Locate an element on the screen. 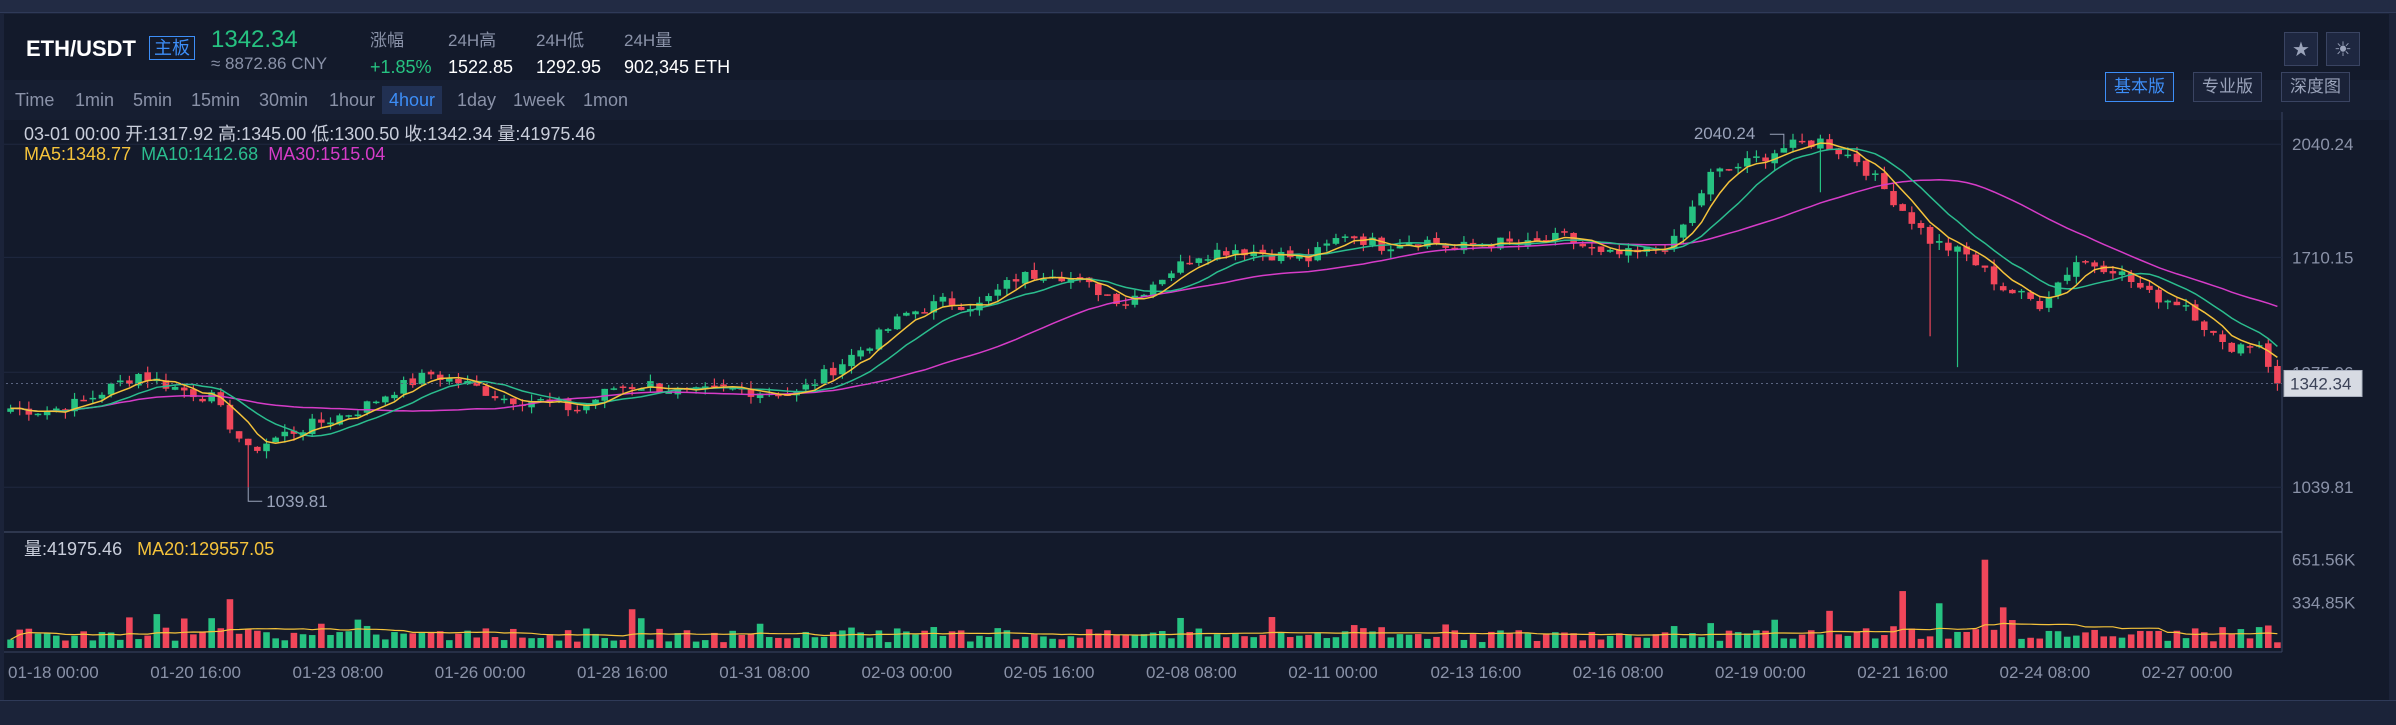  star-icon: ★ is located at coordinates (2301, 49).